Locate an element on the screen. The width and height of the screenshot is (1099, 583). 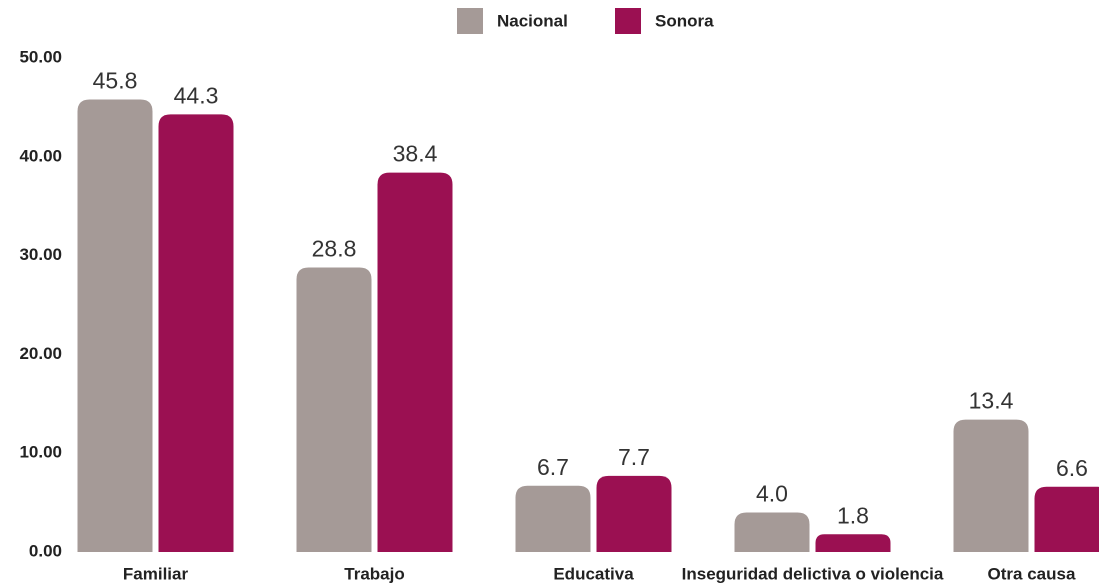
data-label: 28.8 is located at coordinates (334, 249).